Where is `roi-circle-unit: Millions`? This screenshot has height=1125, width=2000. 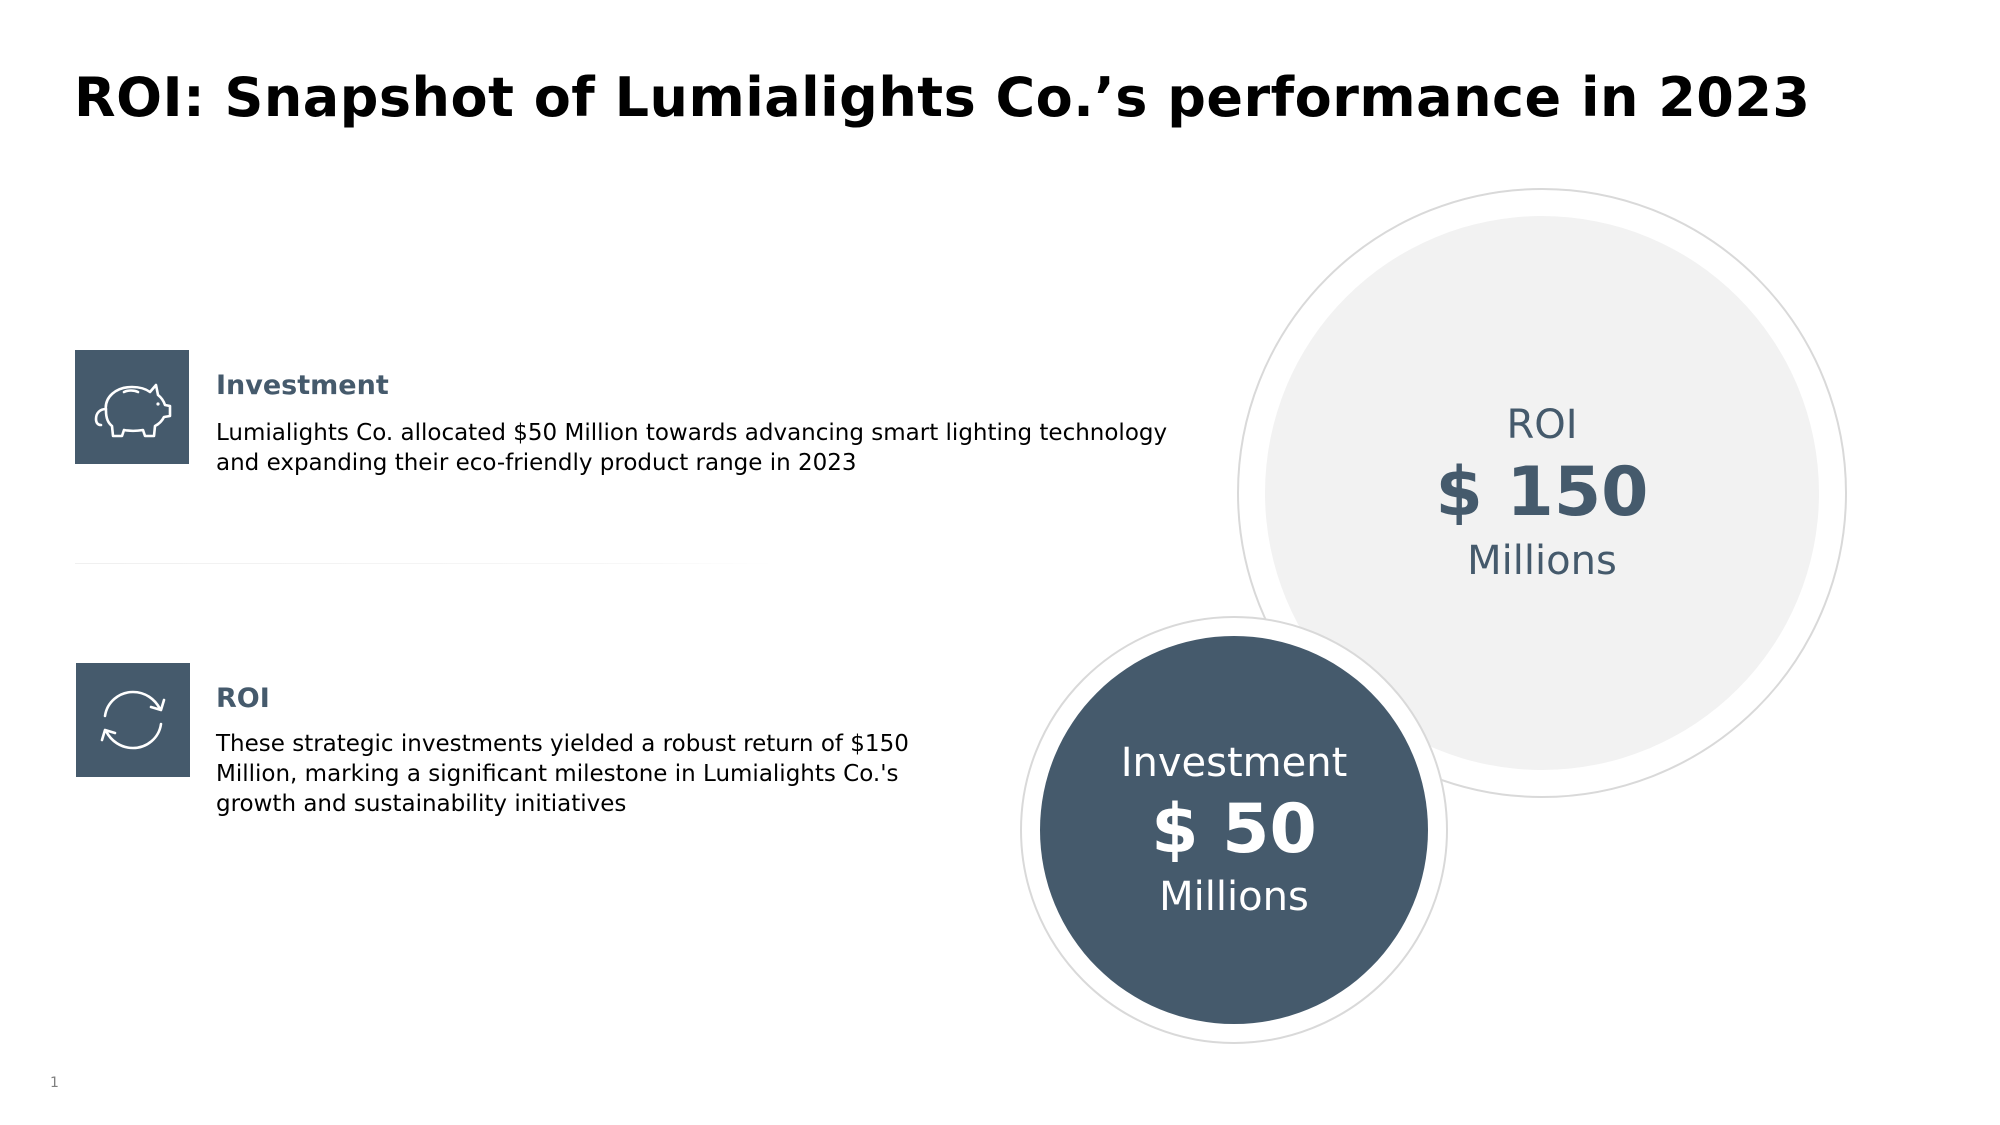 roi-circle-unit: Millions is located at coordinates (1542, 561).